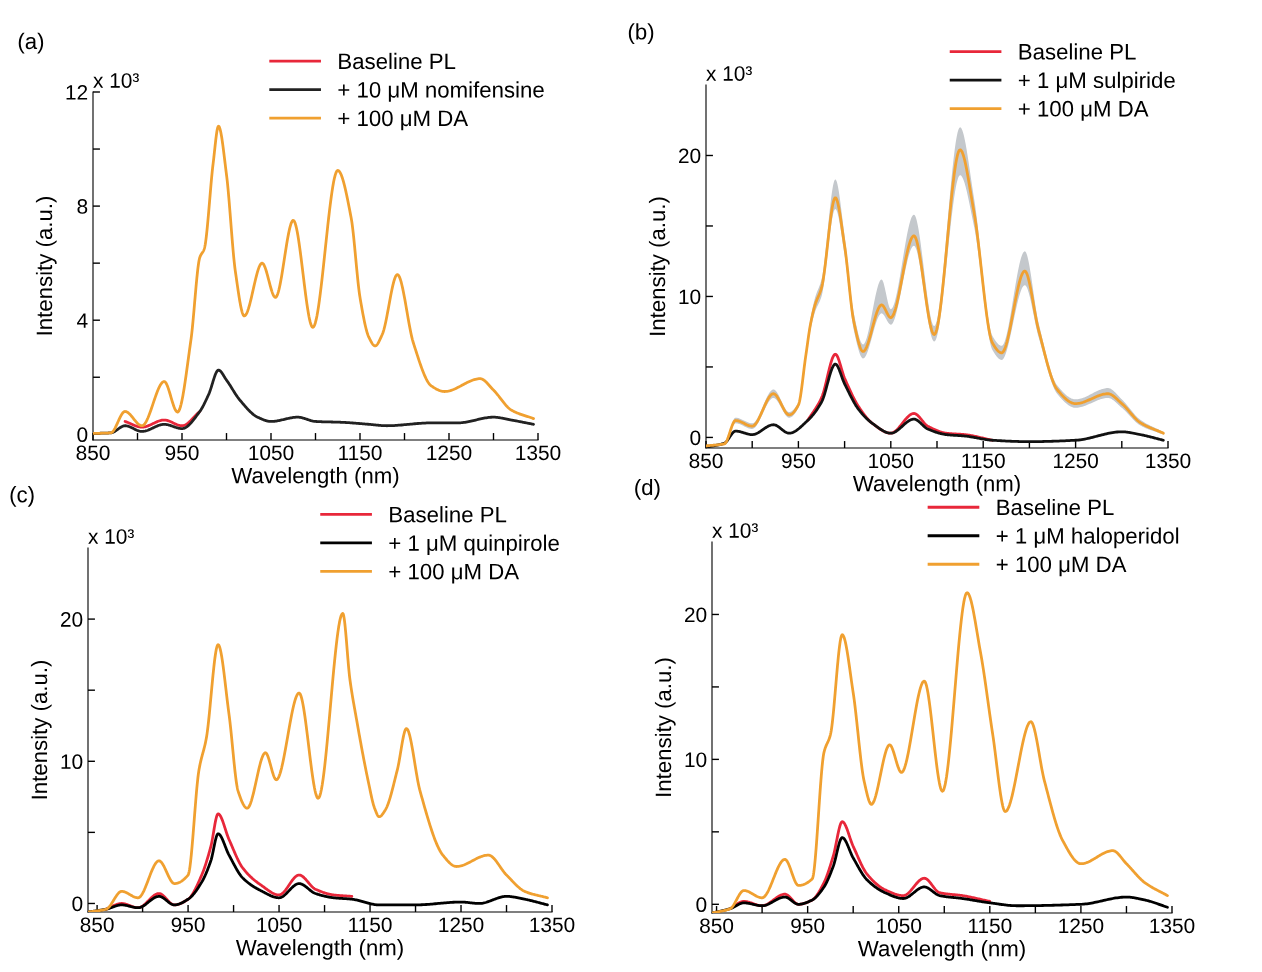  I want to click on chart-title: (a), so click(31, 43).